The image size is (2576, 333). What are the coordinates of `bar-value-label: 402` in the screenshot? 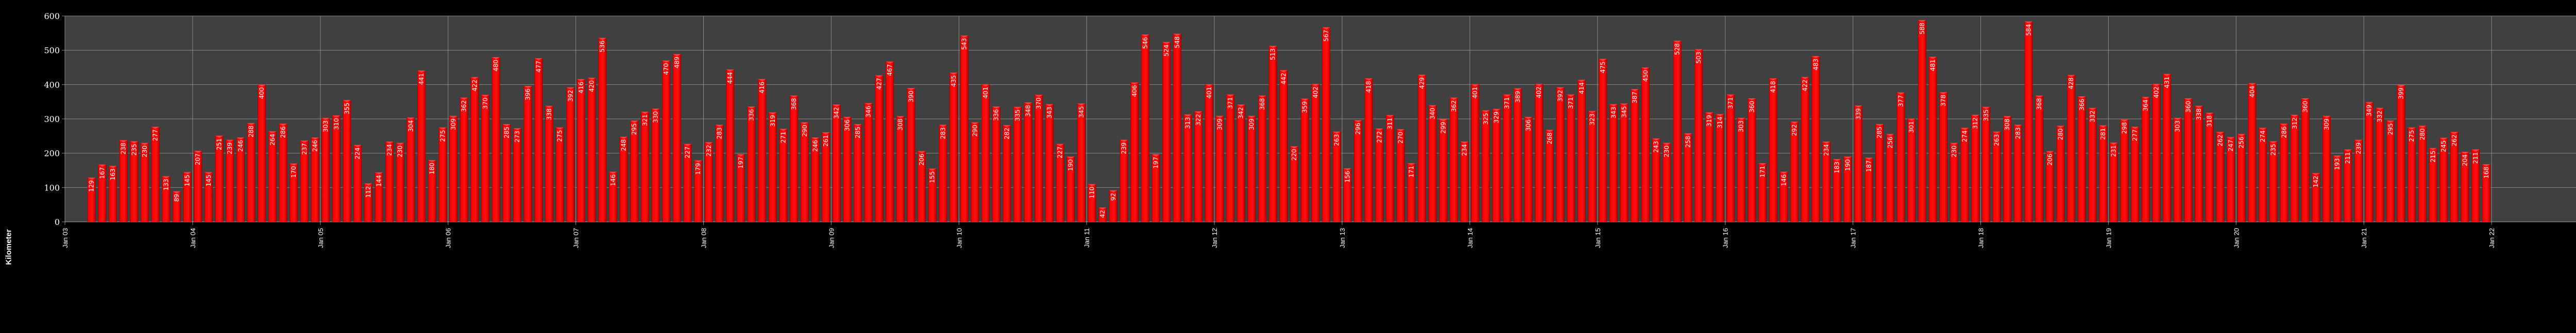 It's located at (1315, 92).